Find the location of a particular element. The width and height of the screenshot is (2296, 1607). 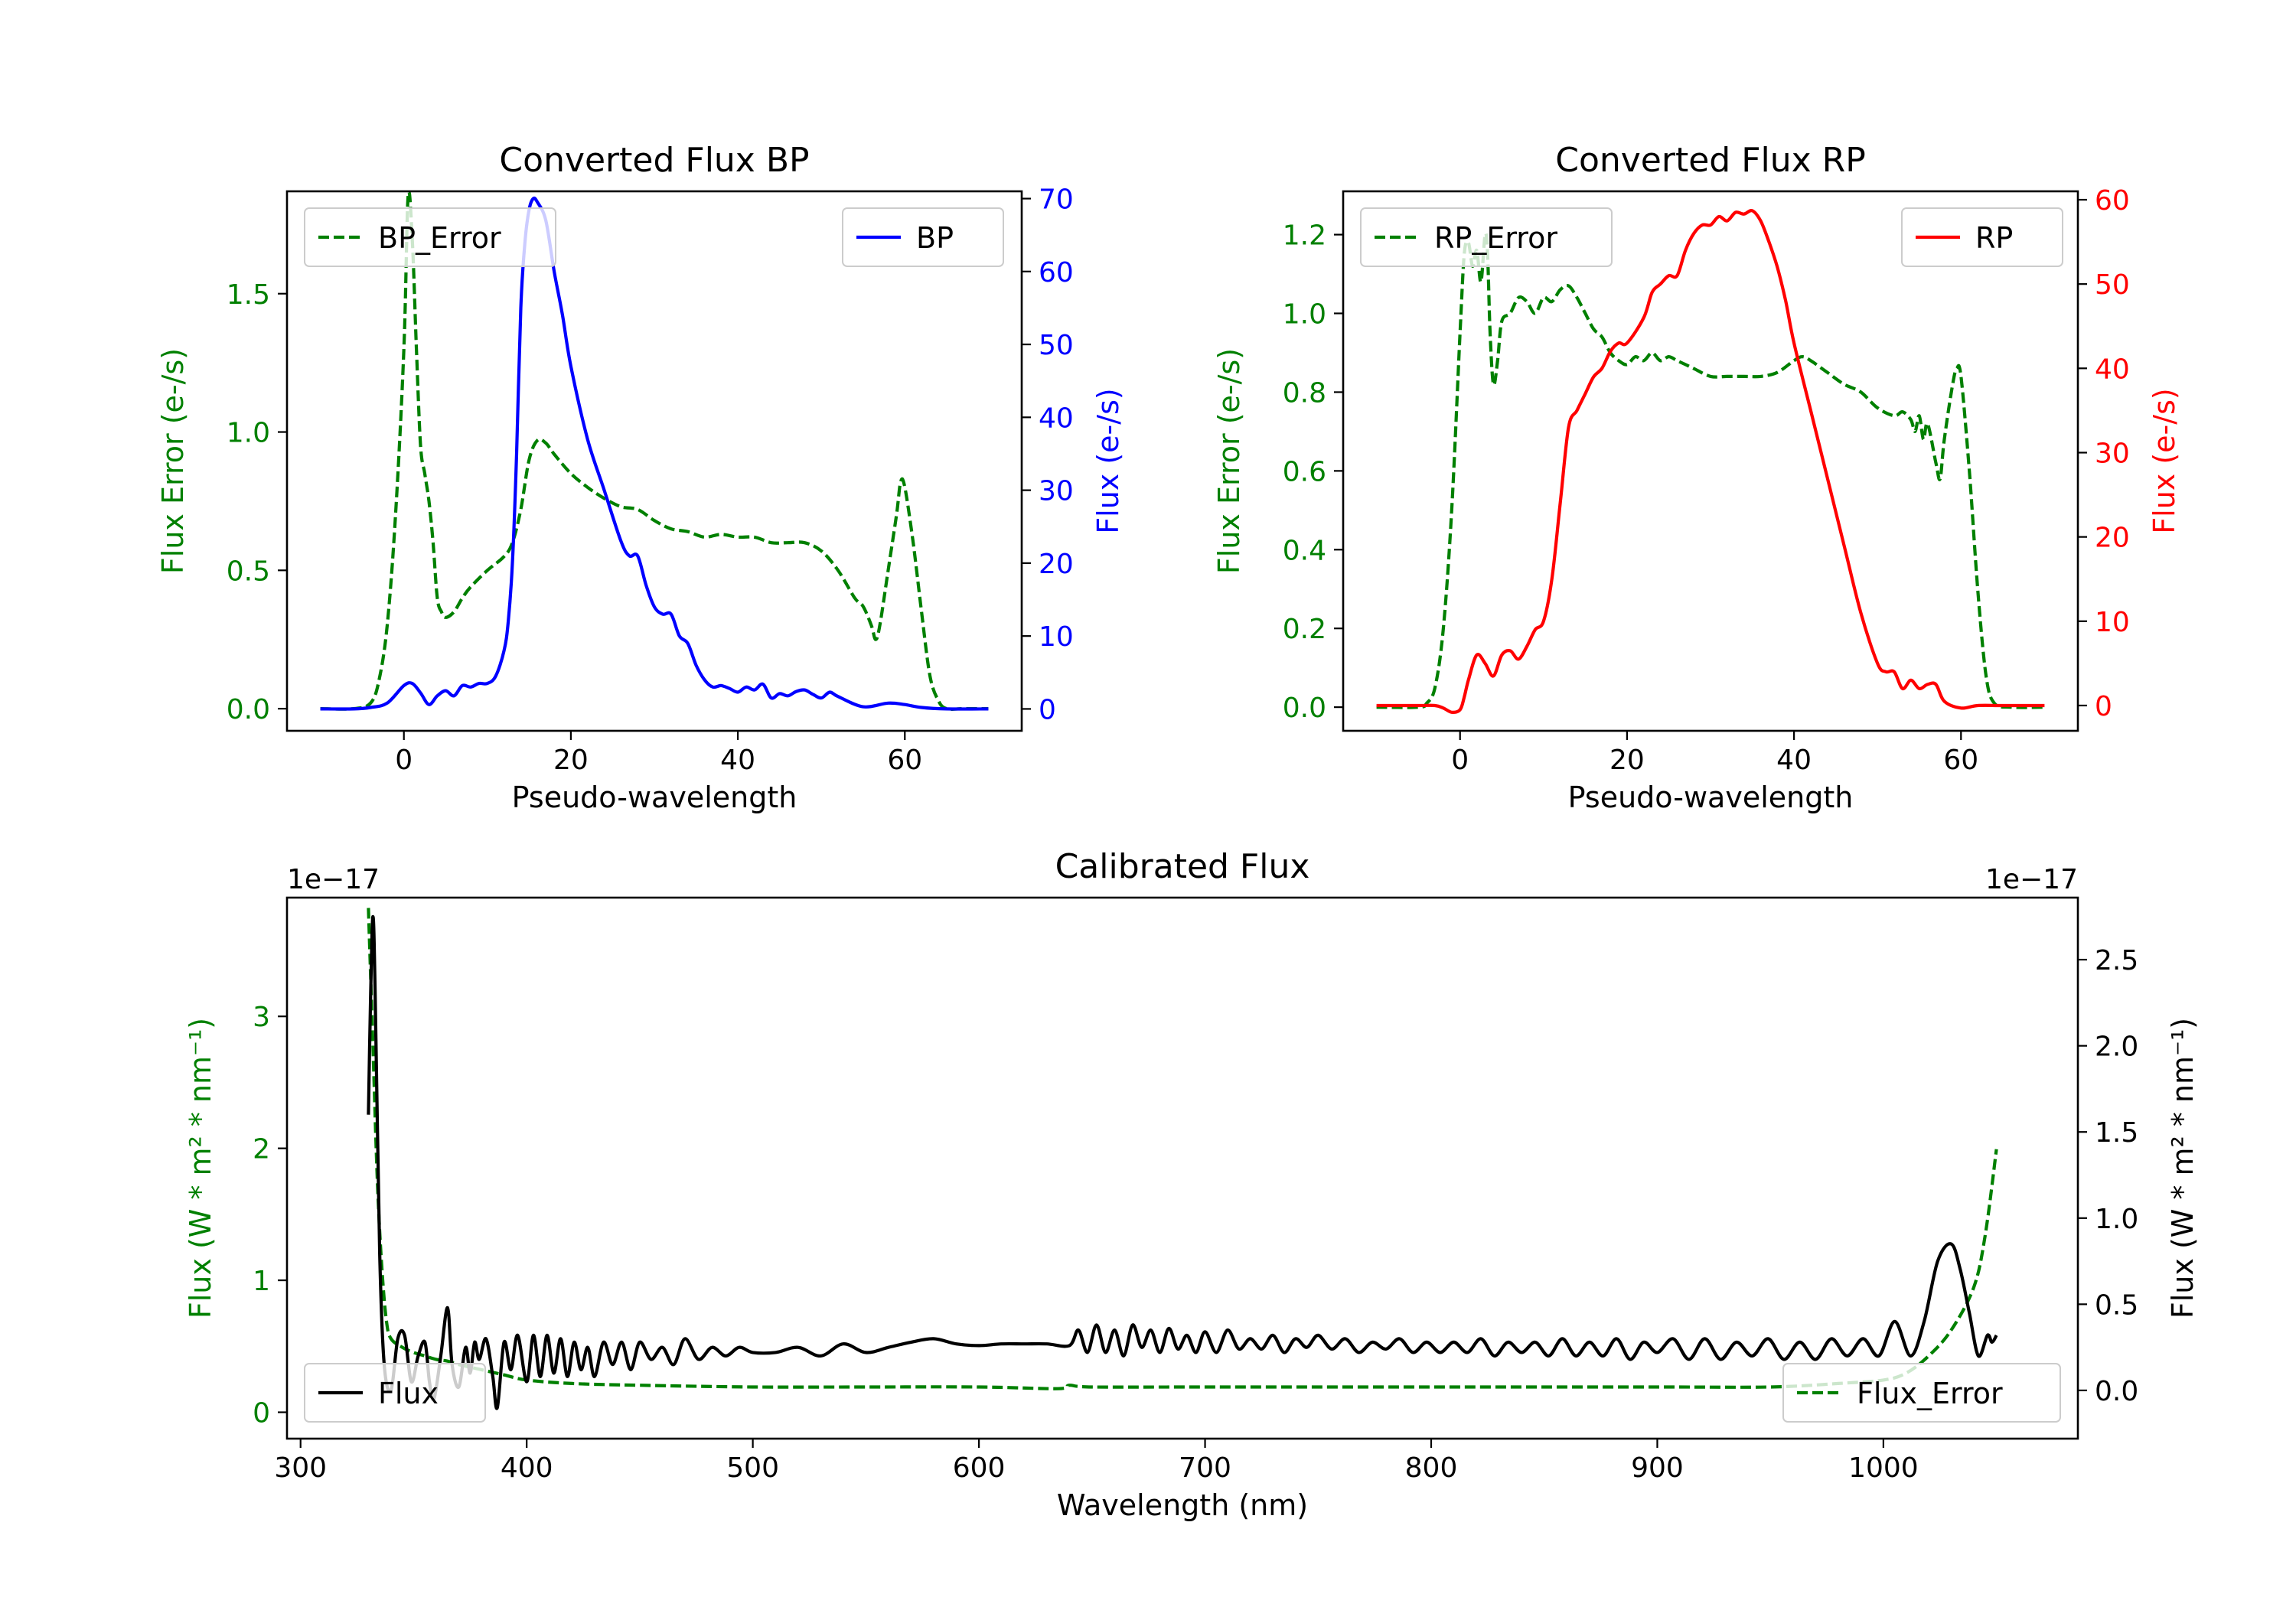

y-left-tick-label: 2 is located at coordinates (261, 1149).